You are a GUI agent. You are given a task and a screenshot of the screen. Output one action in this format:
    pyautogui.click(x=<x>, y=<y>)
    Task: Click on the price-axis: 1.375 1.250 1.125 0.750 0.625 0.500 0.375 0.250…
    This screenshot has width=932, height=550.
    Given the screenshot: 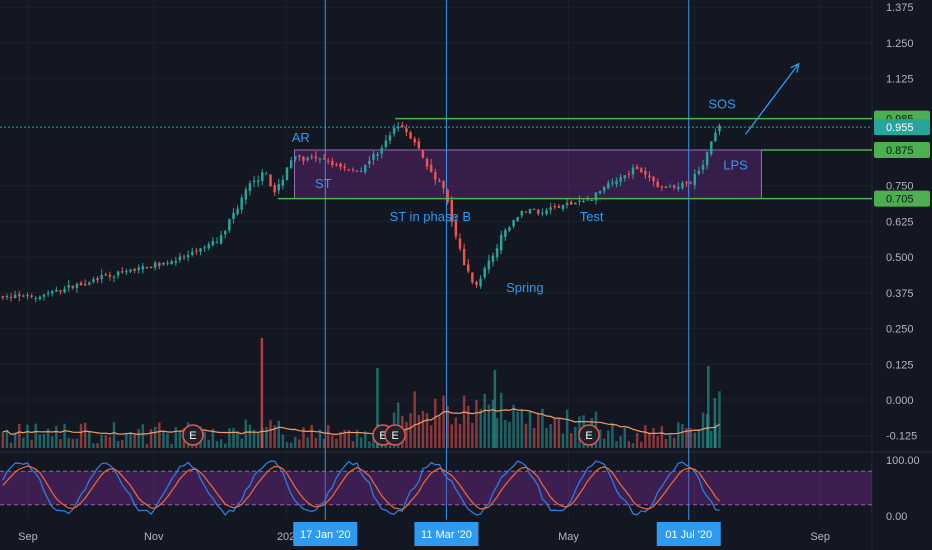 What is the action you would take?
    pyautogui.click(x=902, y=262)
    